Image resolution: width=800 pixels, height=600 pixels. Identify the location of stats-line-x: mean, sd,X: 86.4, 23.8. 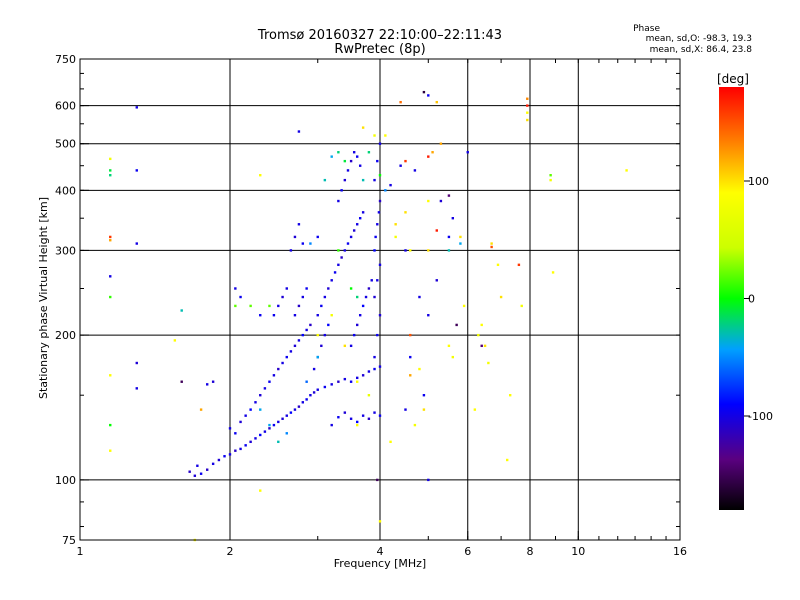
(700, 50).